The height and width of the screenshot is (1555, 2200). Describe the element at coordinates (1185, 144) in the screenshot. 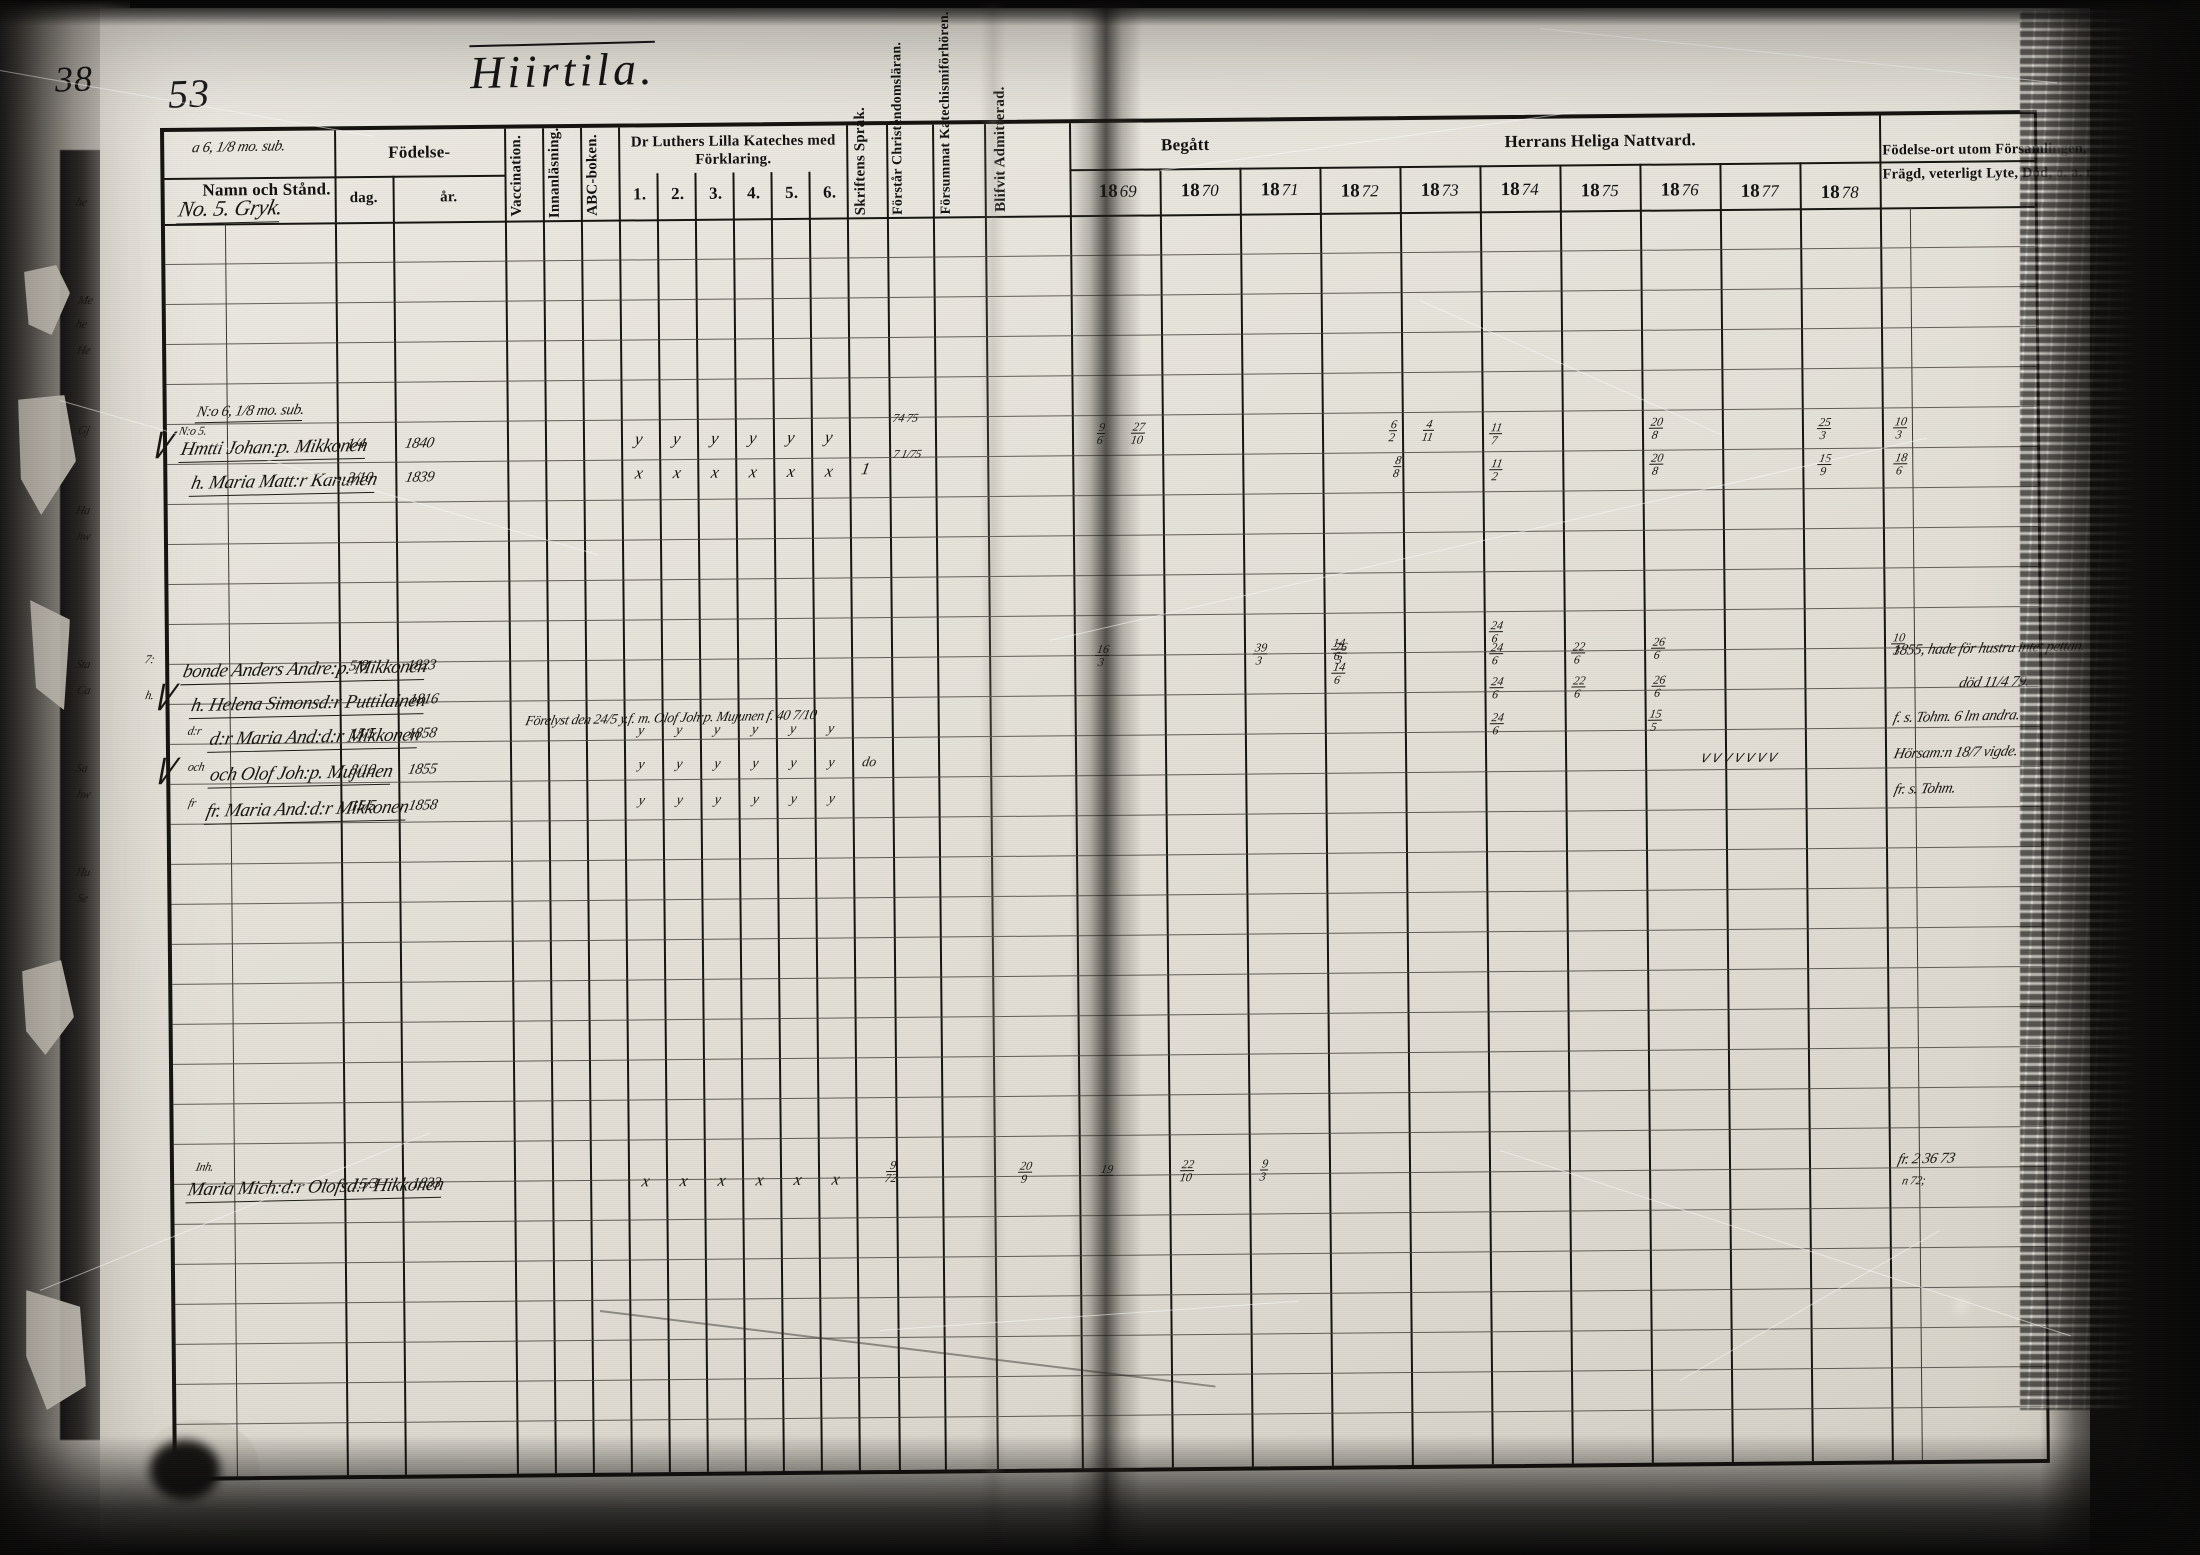

I see `begatt-header: Begått` at that location.